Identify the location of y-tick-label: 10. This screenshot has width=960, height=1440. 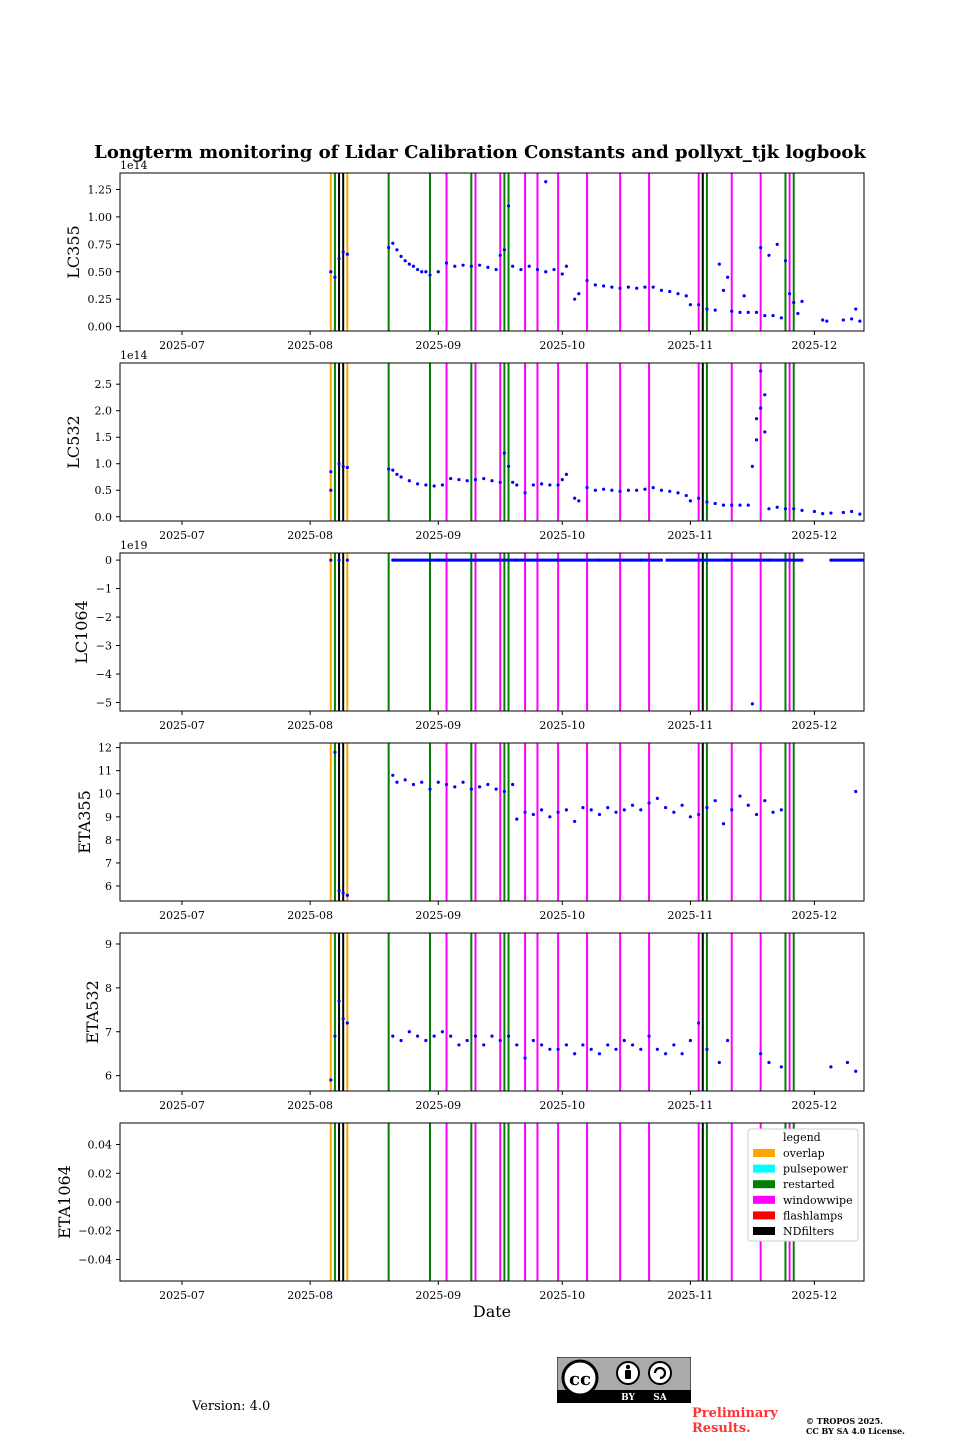
(105, 794).